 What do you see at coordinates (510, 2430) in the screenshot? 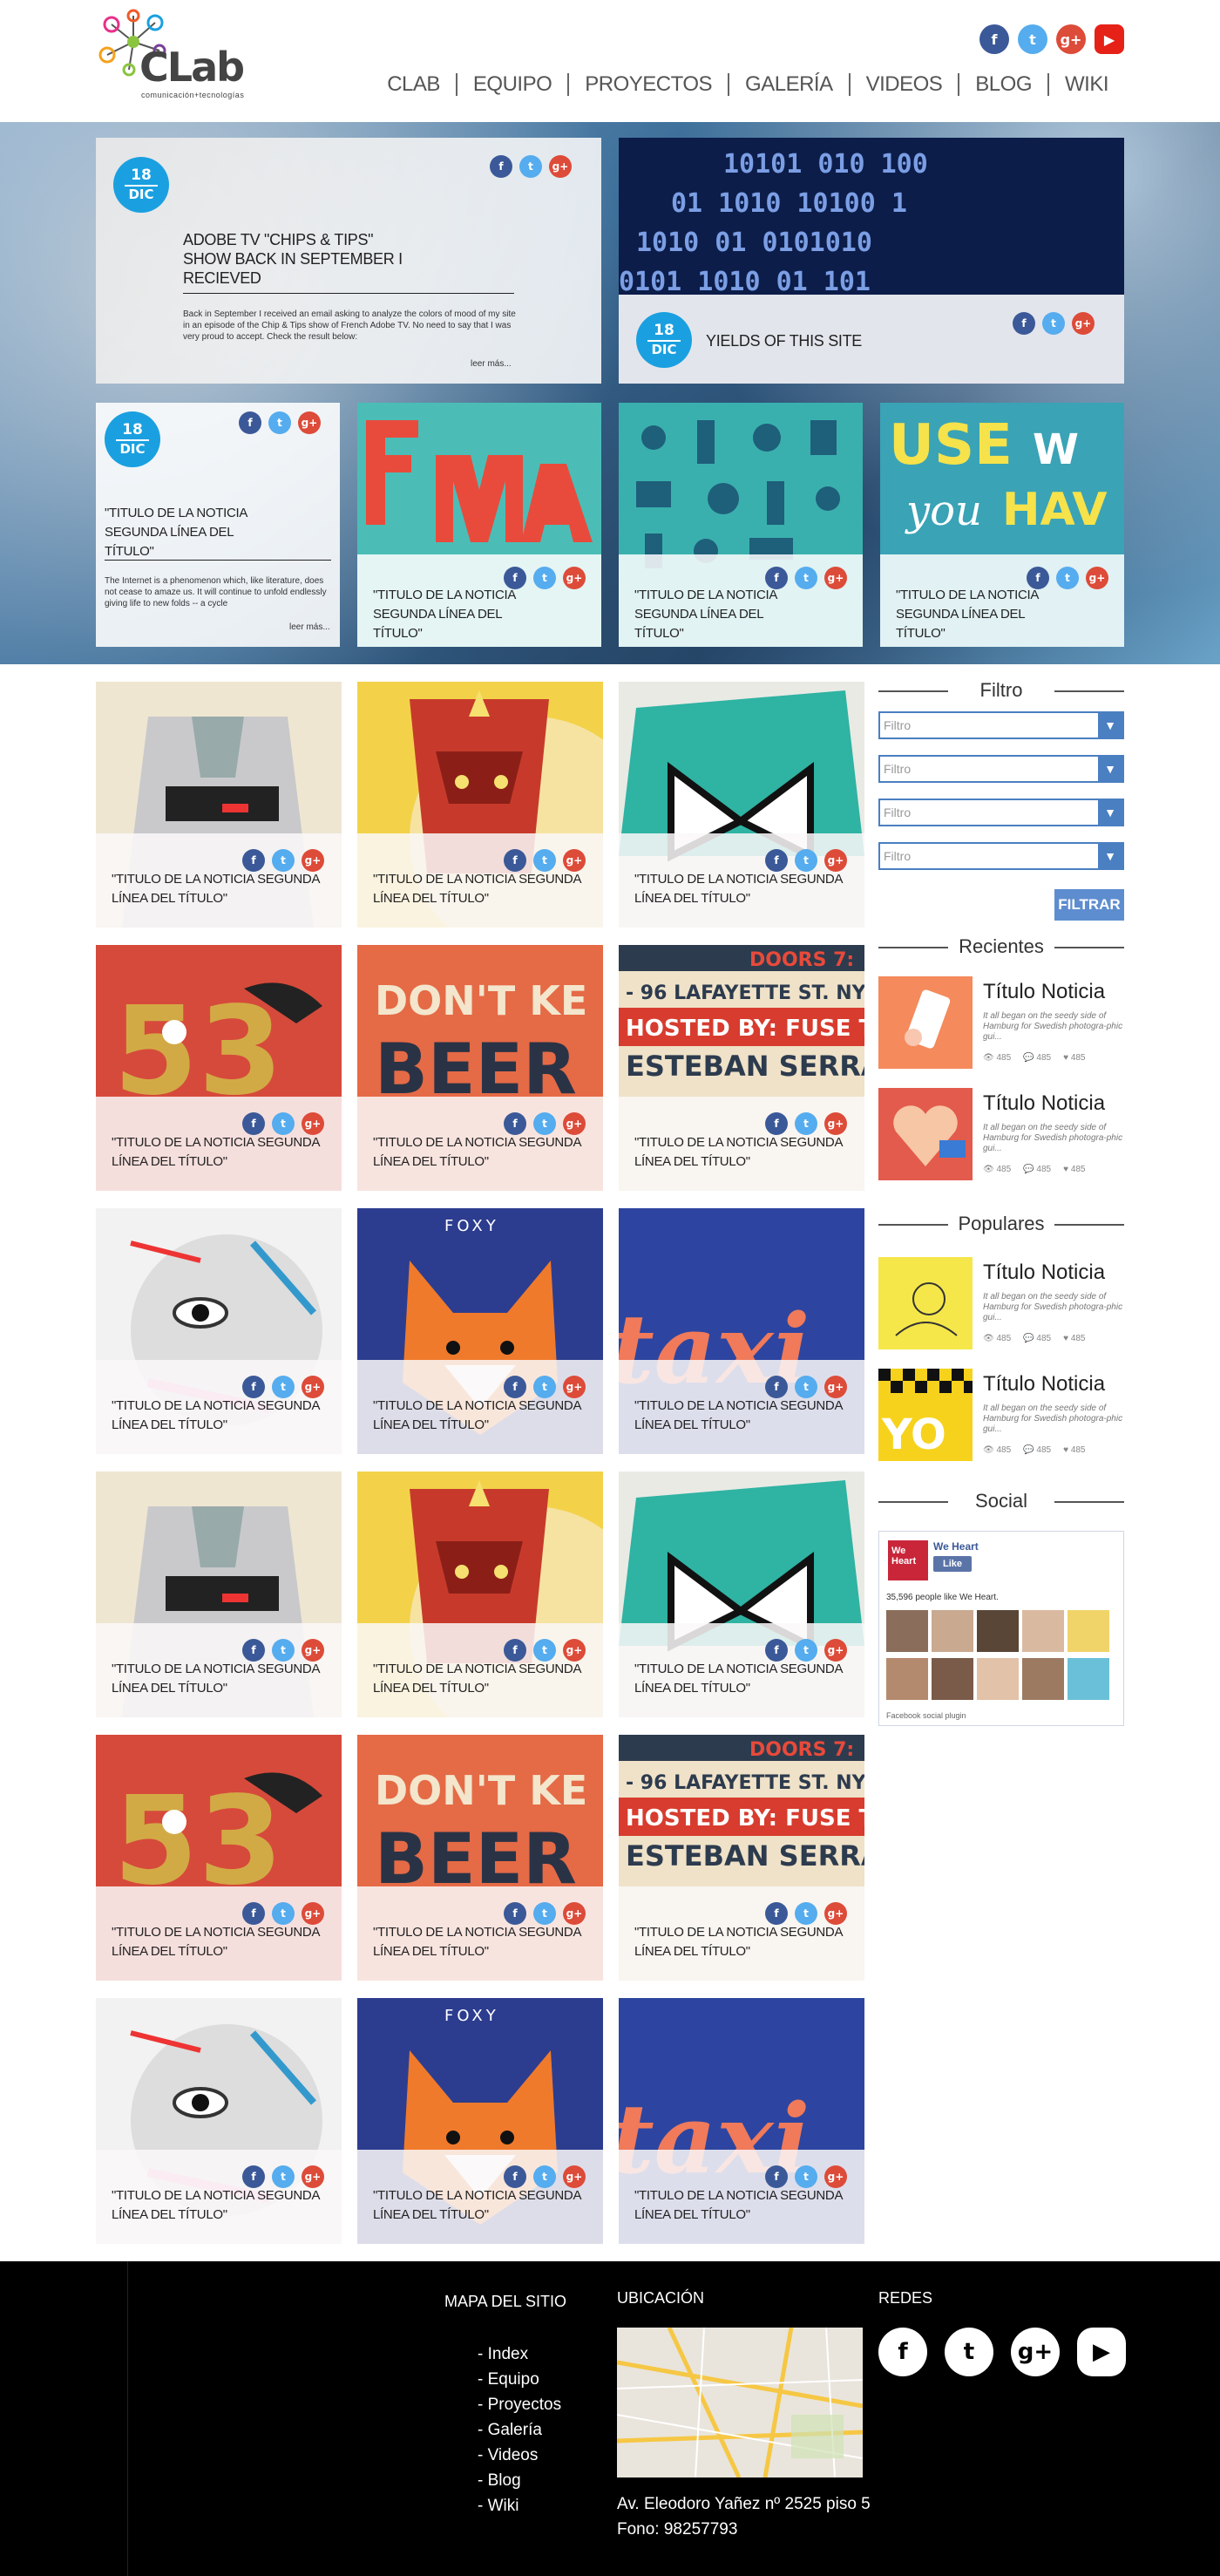
I see `footer-link-galeria: - Galería` at bounding box center [510, 2430].